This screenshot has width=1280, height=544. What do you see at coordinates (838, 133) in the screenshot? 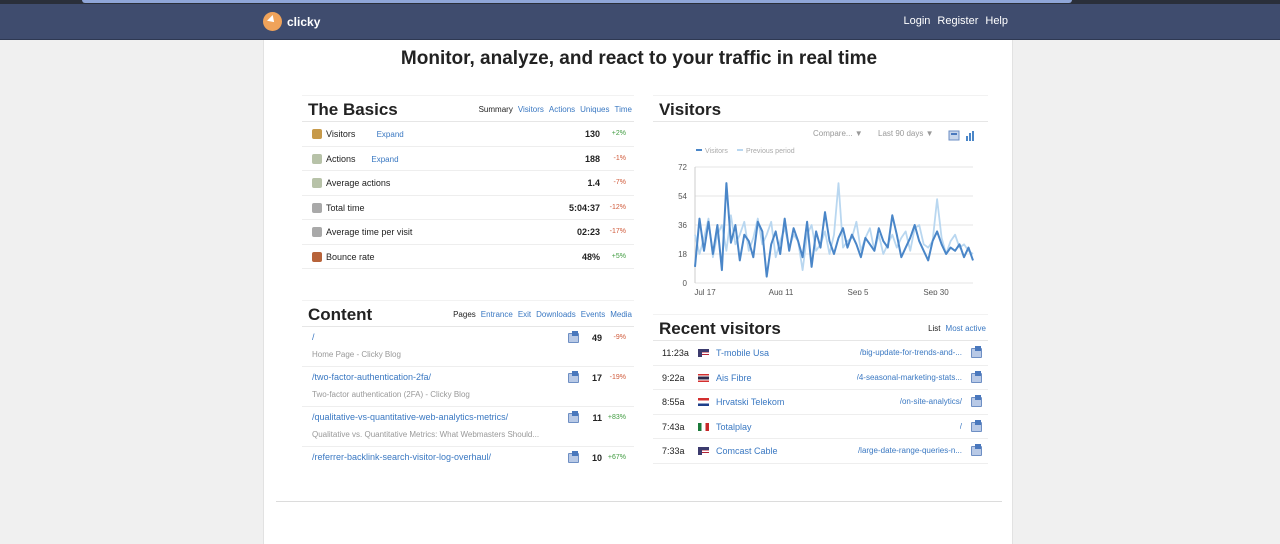
I see `compare-dropdown: Compare... ▼` at bounding box center [838, 133].